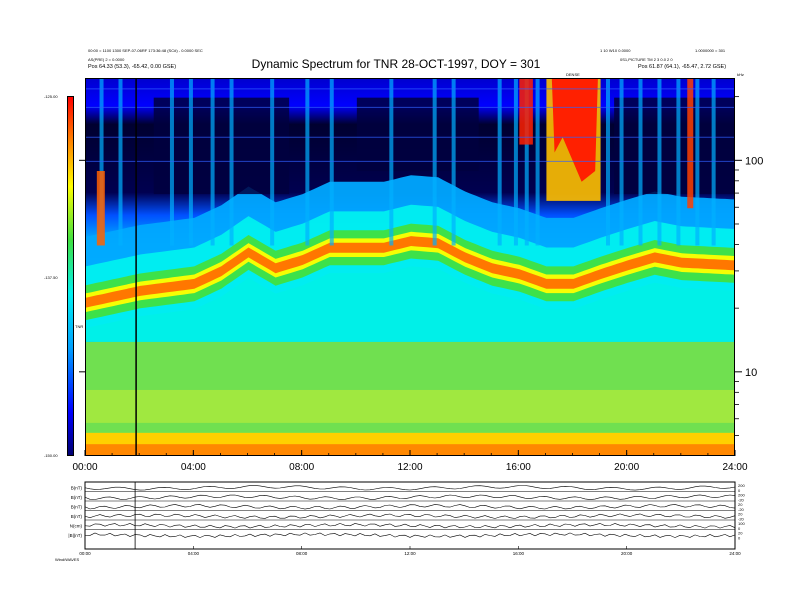 This screenshot has width=792, height=612. Describe the element at coordinates (710, 50) in the screenshot. I see `header-right-line1b: 1.0000000 = 301` at that location.